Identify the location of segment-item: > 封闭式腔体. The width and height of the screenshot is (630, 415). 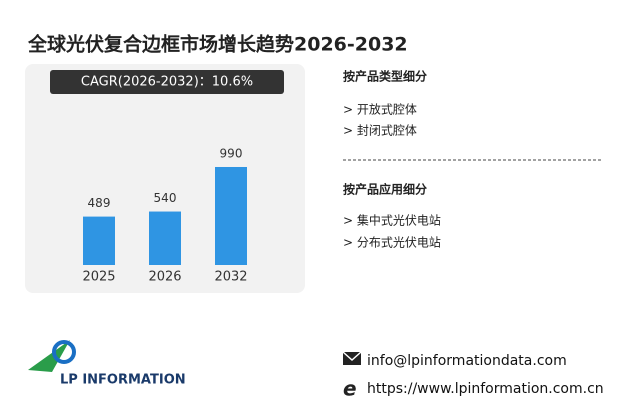
(380, 130).